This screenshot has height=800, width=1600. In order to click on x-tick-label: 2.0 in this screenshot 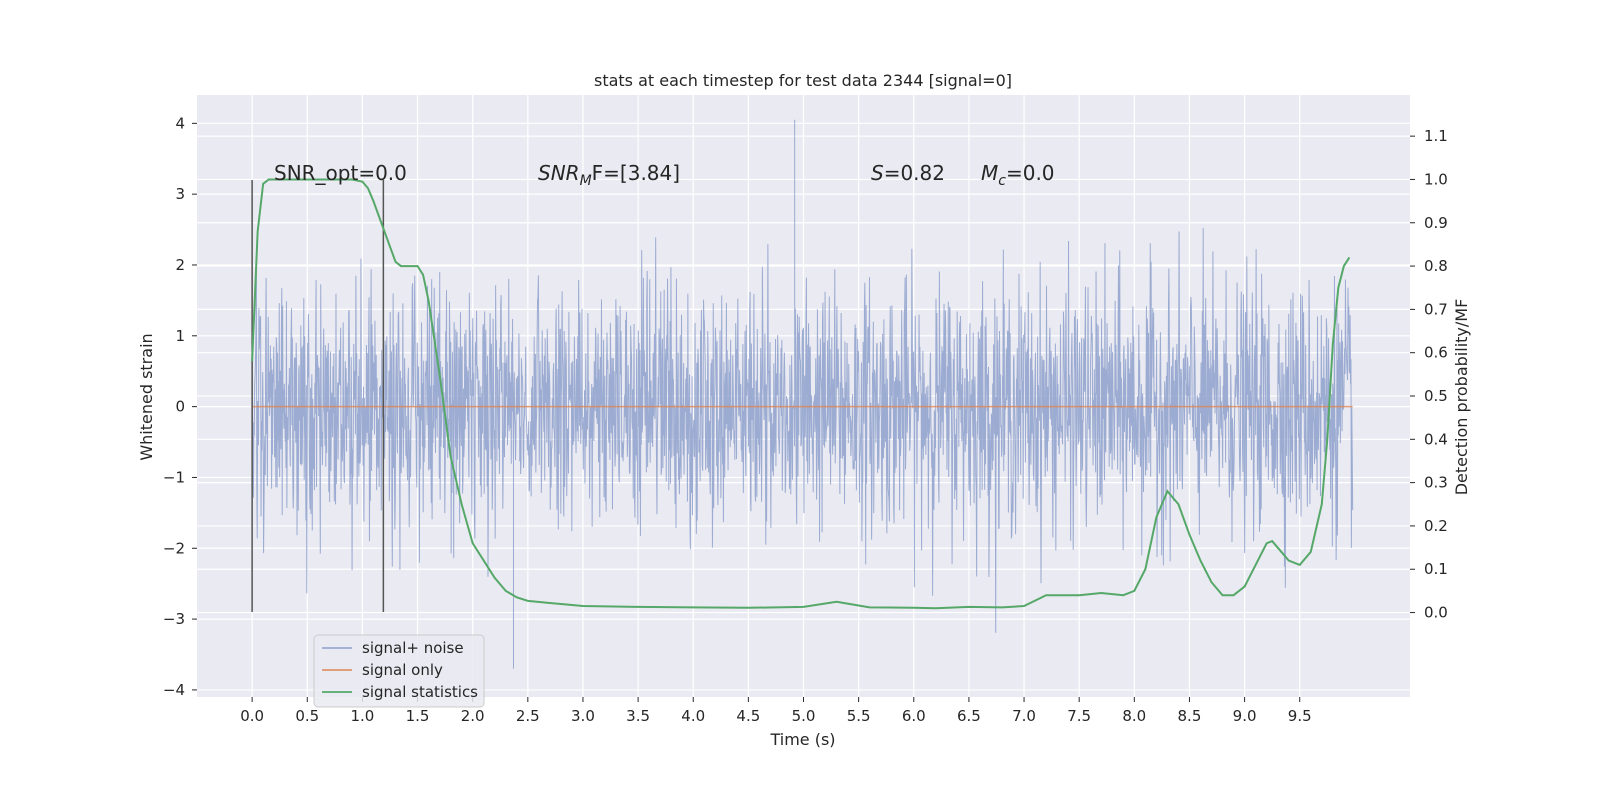, I will do `click(473, 716)`.